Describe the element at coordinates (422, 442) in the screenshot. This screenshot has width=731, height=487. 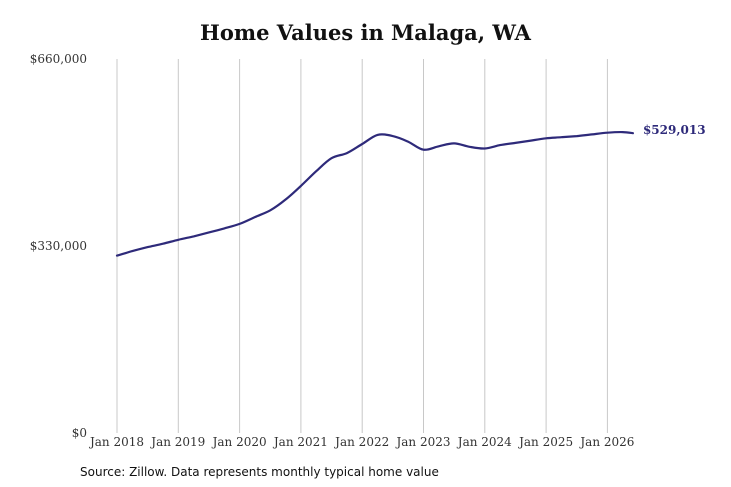
I see `x-tick-label: Jan 2023` at that location.